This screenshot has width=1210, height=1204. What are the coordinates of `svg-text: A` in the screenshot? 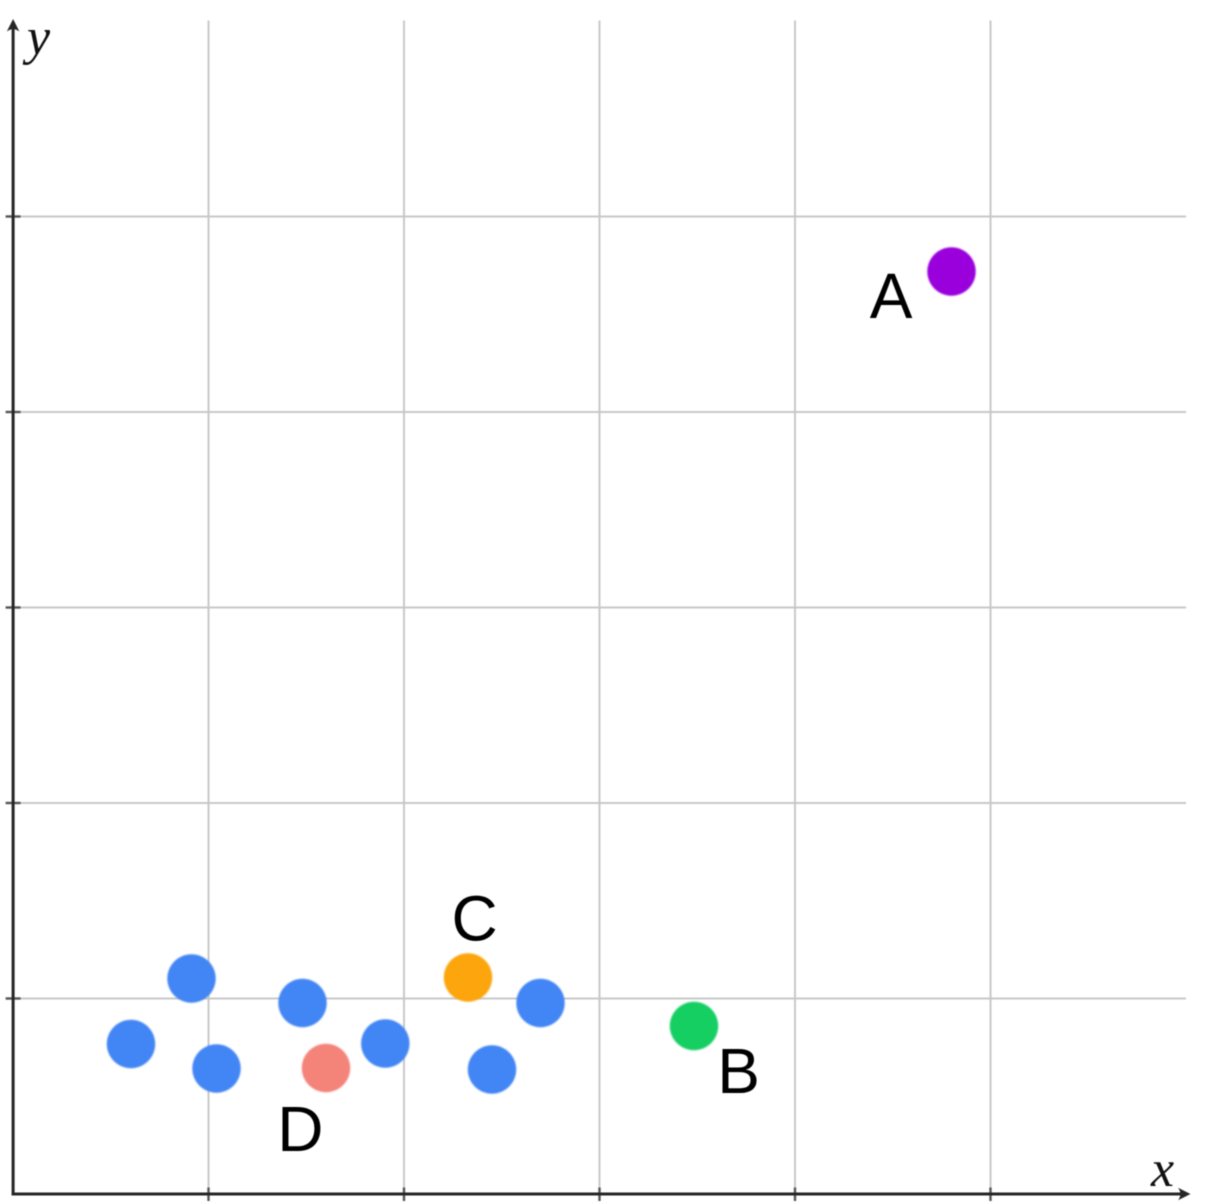 It's located at (891, 296).